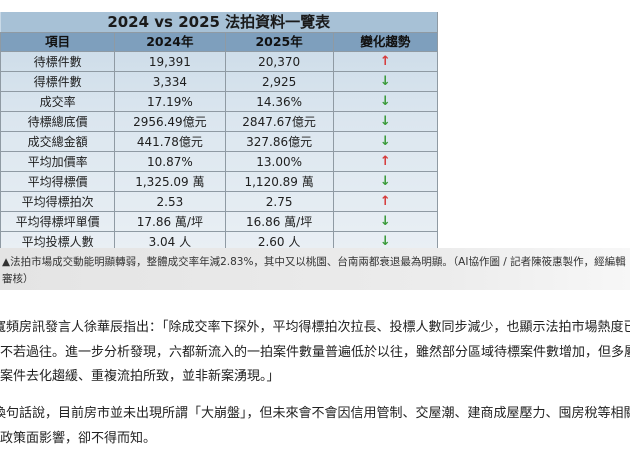 The height and width of the screenshot is (460, 630). Describe the element at coordinates (279, 61) in the screenshot. I see `row-2025-value: 20,370` at that location.